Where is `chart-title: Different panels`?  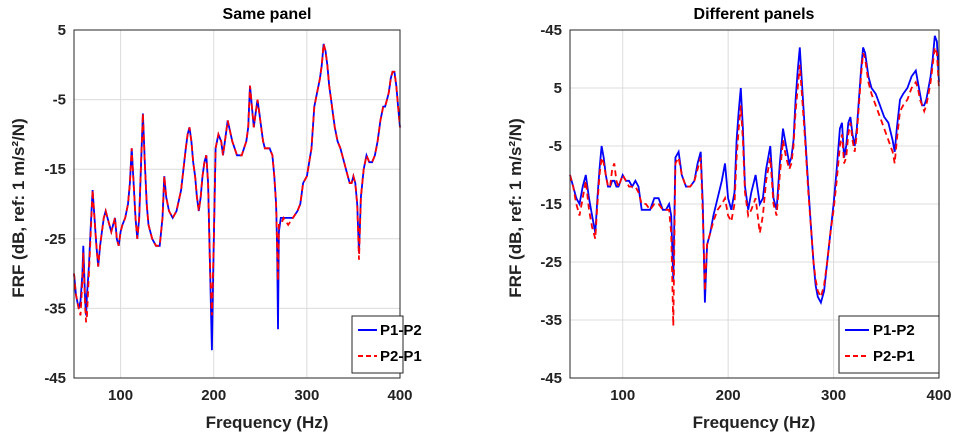
chart-title: Different panels is located at coordinates (754, 14).